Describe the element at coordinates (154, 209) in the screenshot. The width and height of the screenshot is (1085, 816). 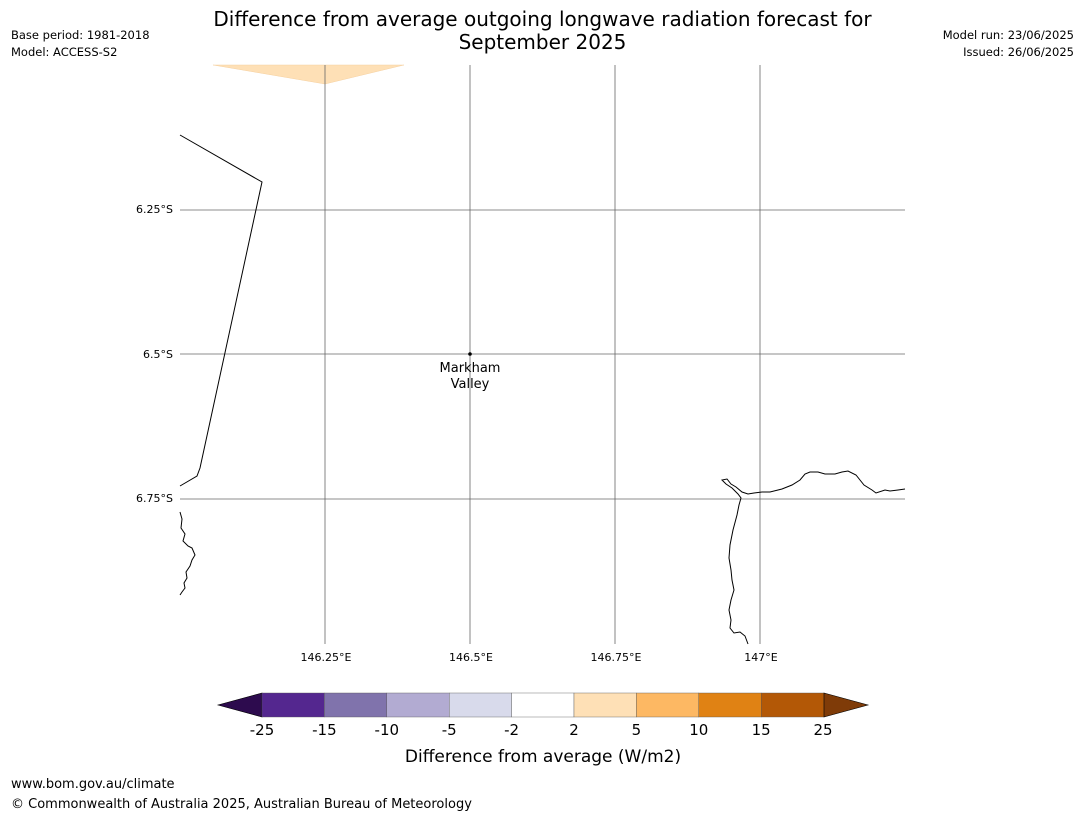
I see `lat-label-6-25: 6.25°S` at that location.